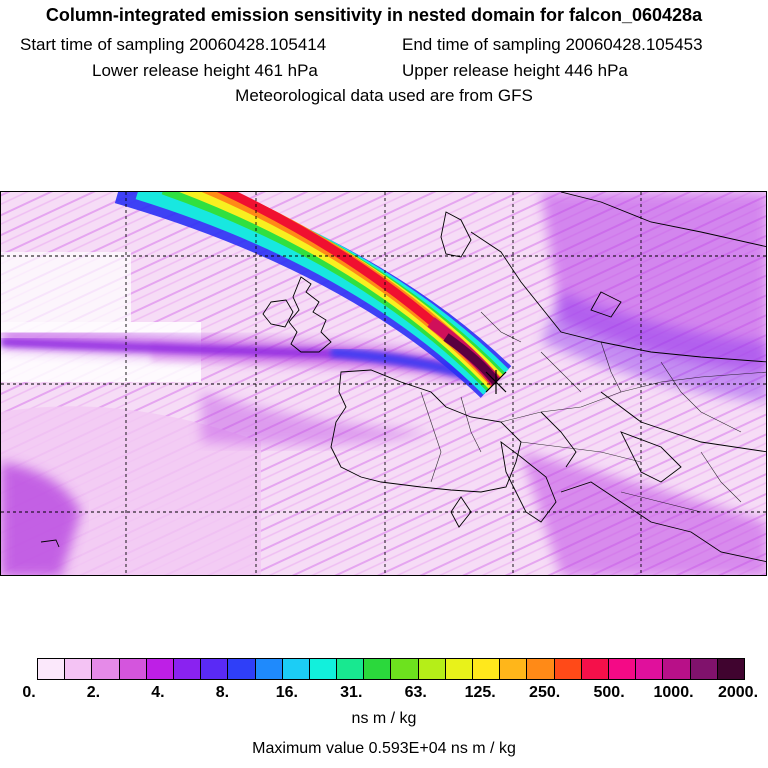 The image size is (768, 768). Describe the element at coordinates (515, 70) in the screenshot. I see `upper-release-height: Upper release height 446 hPa` at that location.